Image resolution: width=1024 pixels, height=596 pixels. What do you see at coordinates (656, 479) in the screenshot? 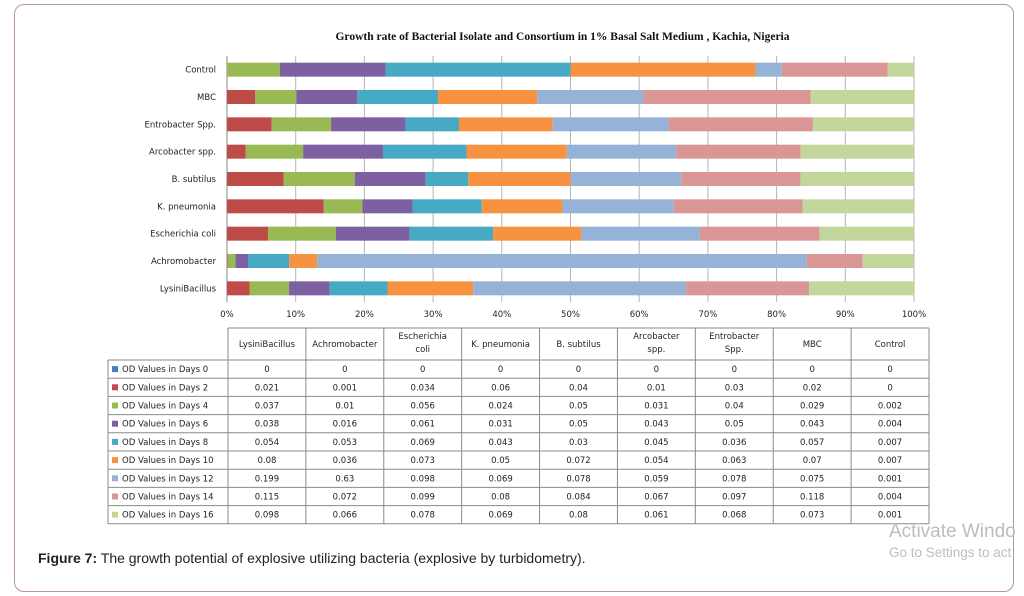
I see `table-cell: 0.059` at bounding box center [656, 479].